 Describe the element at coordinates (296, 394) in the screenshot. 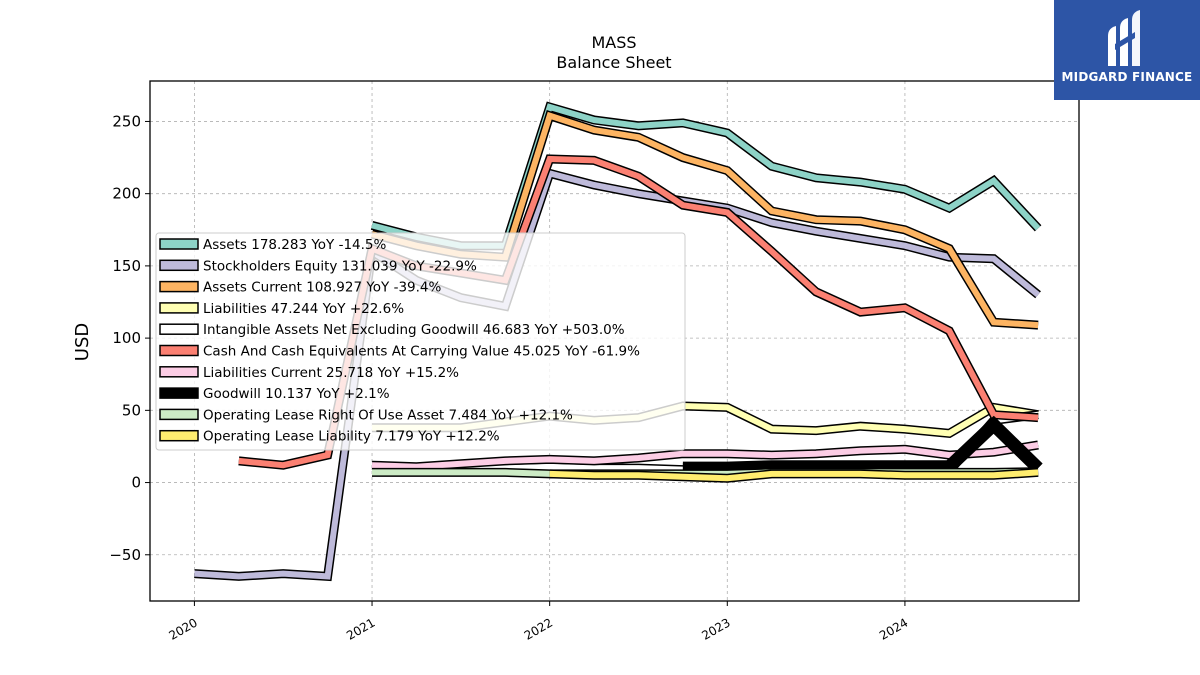

I see `legend-label: Goodwill 10.137 YoY +2.1%` at that location.